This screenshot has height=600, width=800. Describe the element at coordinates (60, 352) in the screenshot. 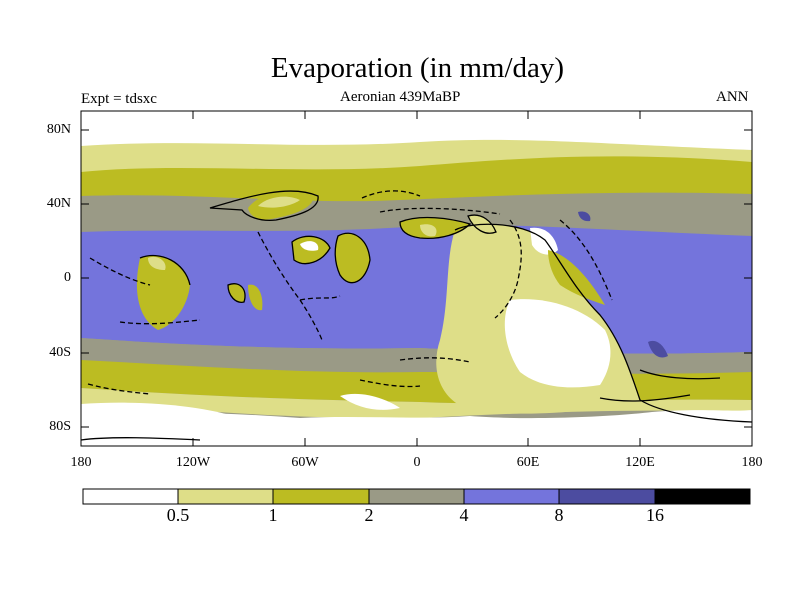

I see `y-tick-40s: 40S` at that location.